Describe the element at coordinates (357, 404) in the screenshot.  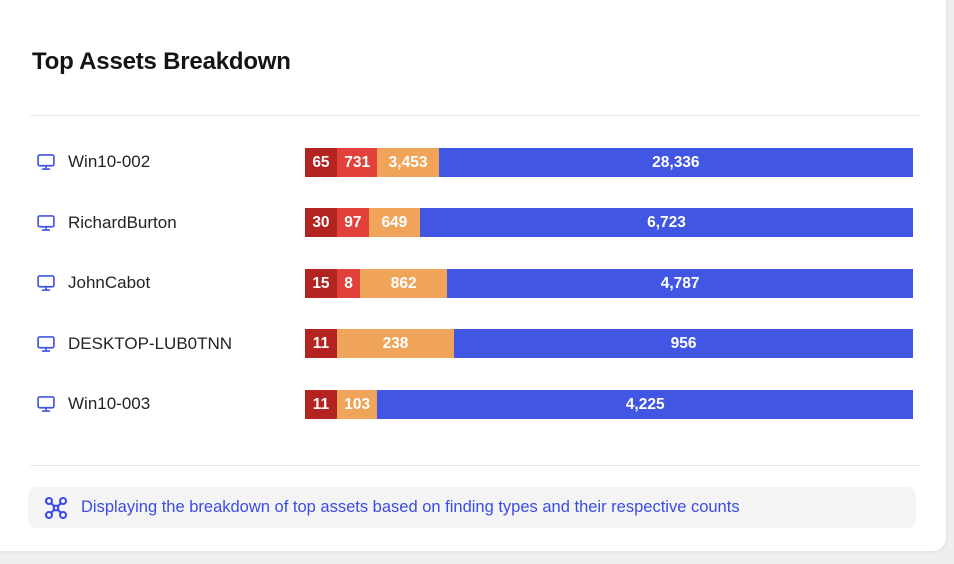
I see `bar-segment-medium: 103` at that location.